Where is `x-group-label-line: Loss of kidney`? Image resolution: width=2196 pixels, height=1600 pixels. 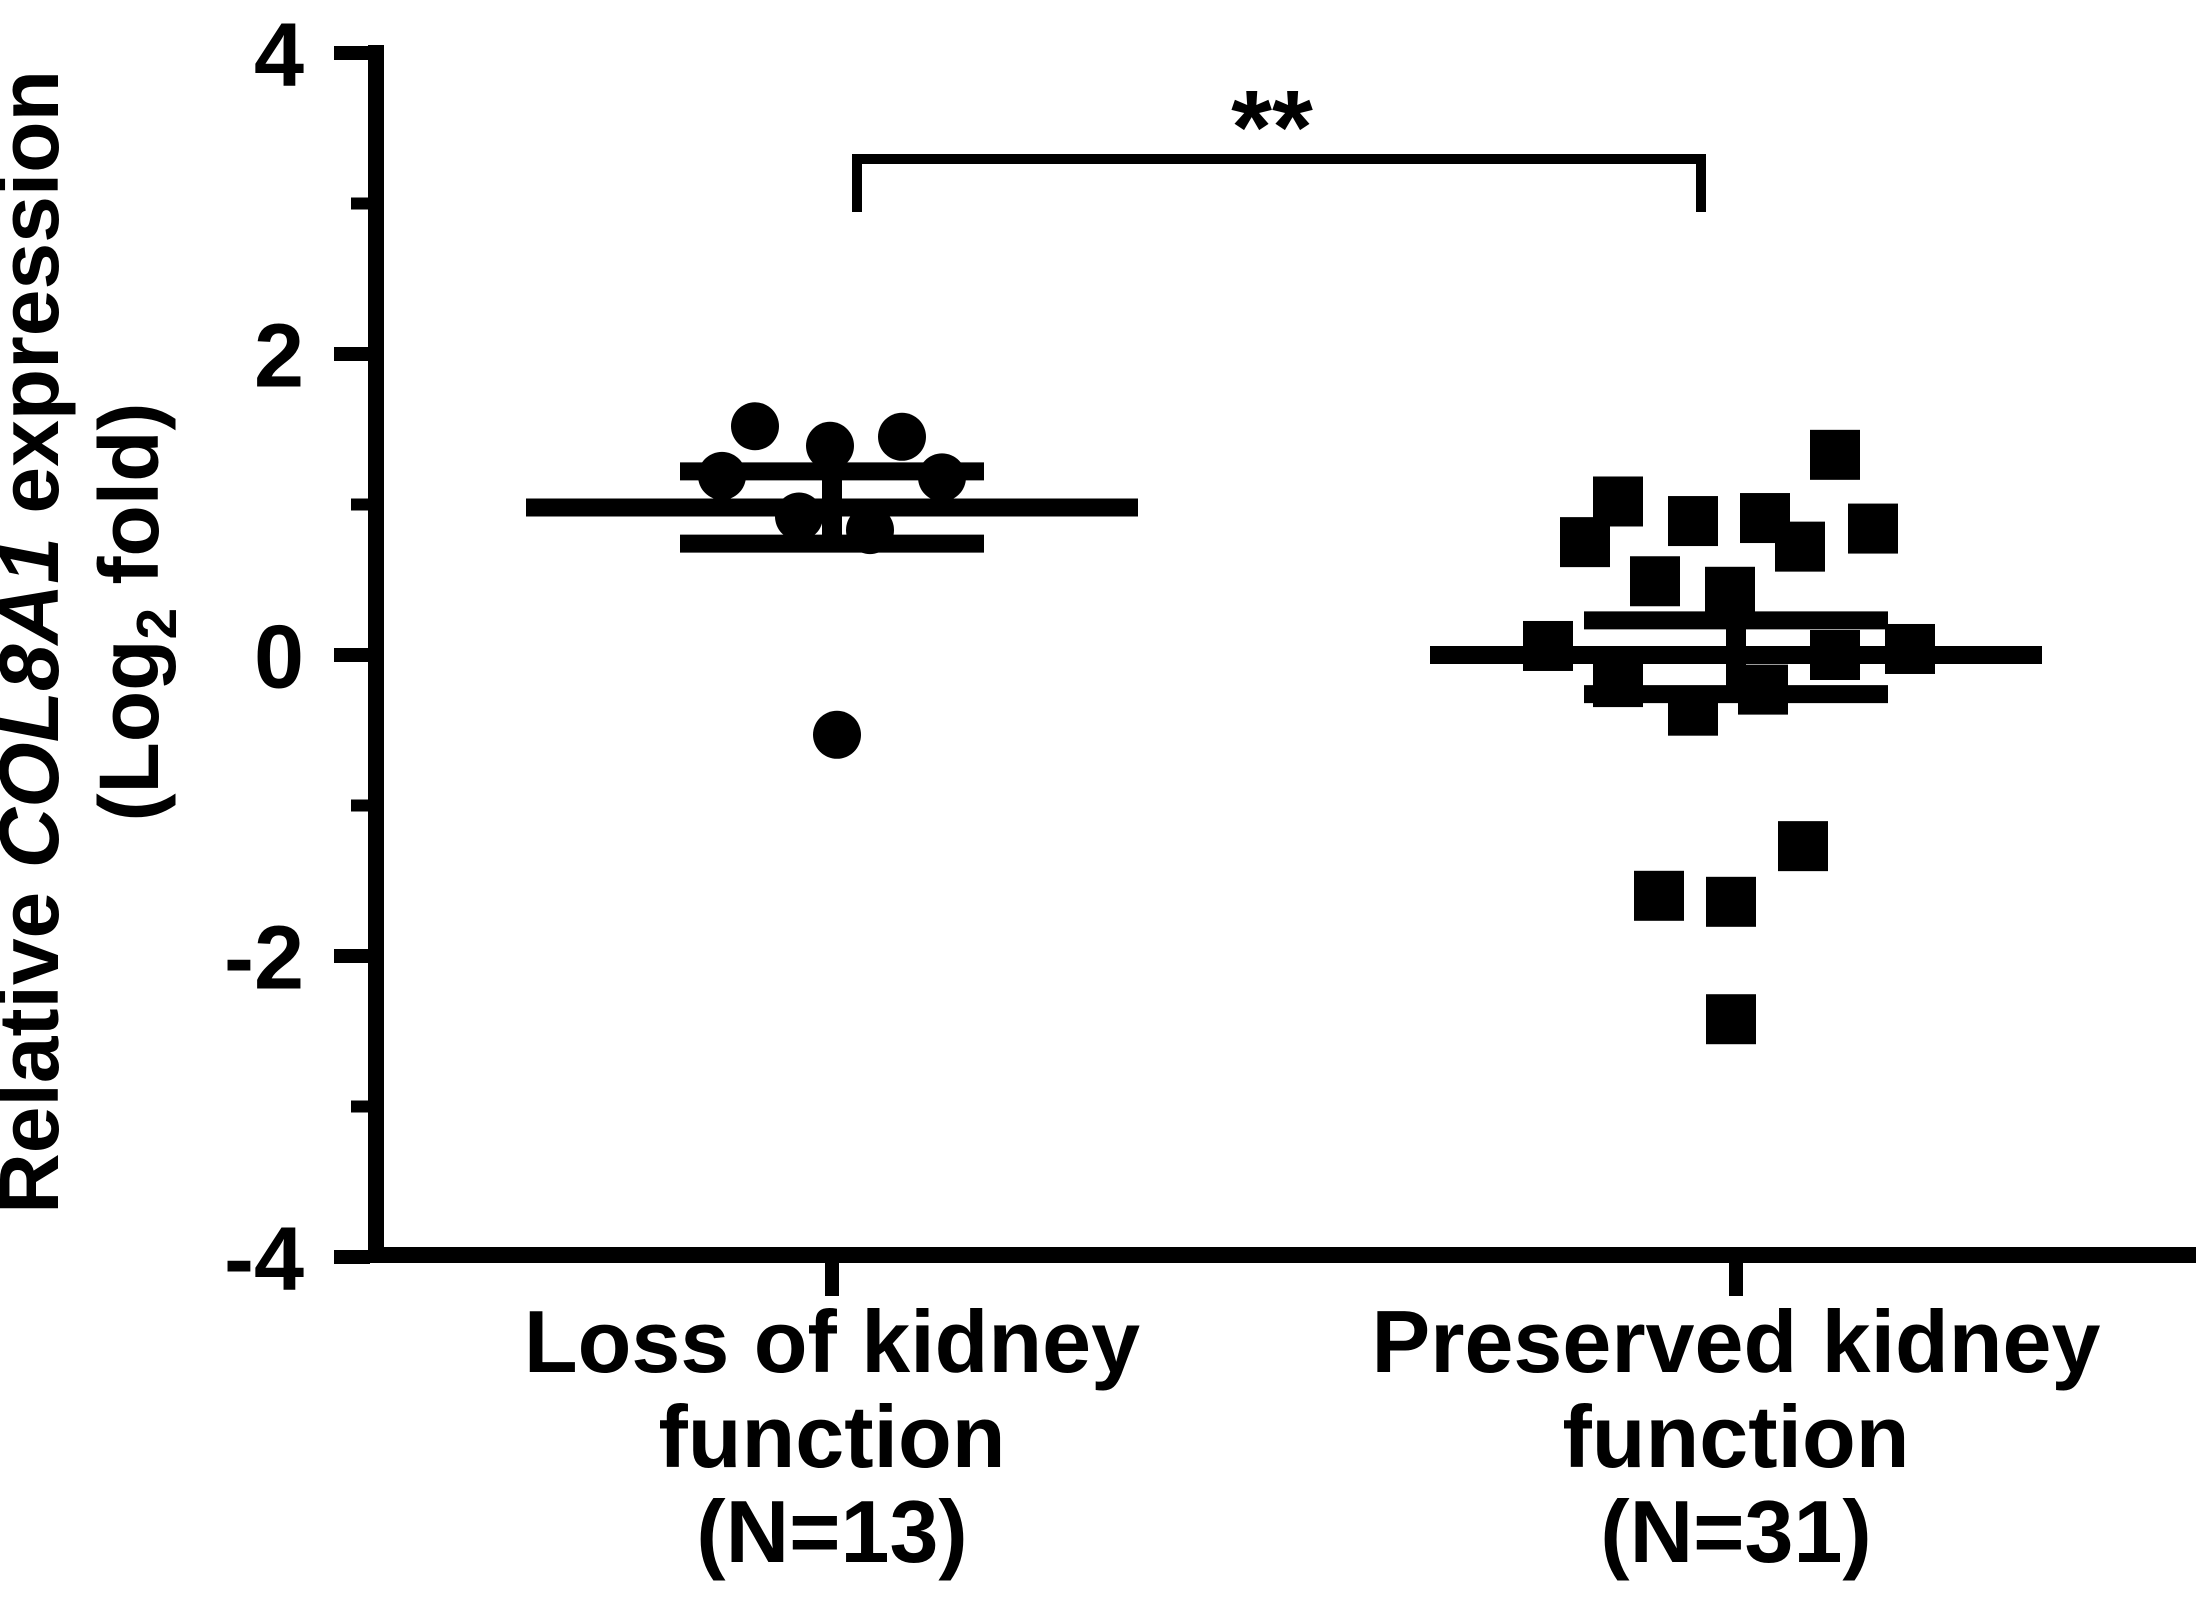 x-group-label-line: Loss of kidney is located at coordinates (832, 1341).